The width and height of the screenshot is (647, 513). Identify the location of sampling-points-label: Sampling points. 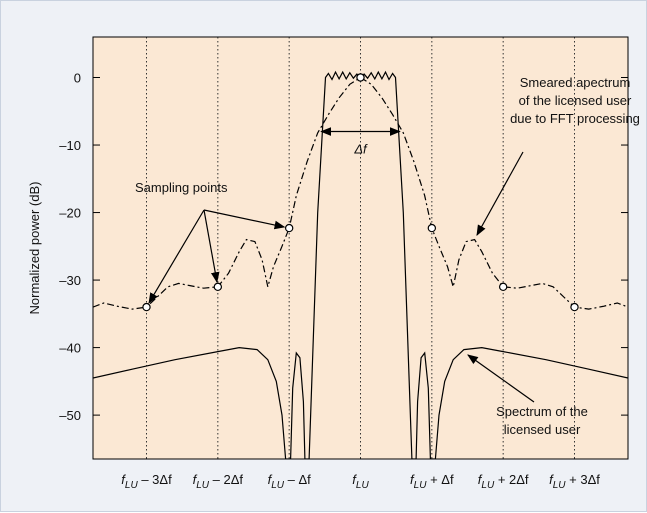
(181, 187).